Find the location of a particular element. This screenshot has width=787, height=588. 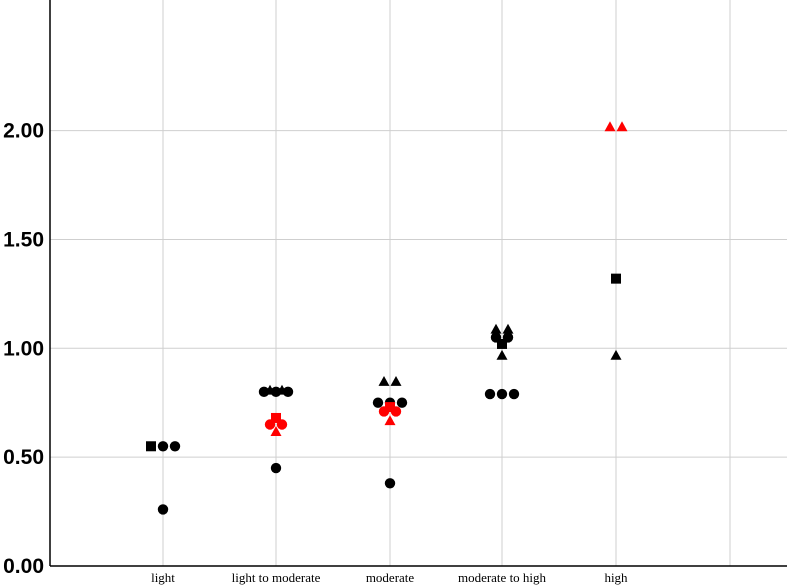

y-tick-label: 0.00 is located at coordinates (23, 566).